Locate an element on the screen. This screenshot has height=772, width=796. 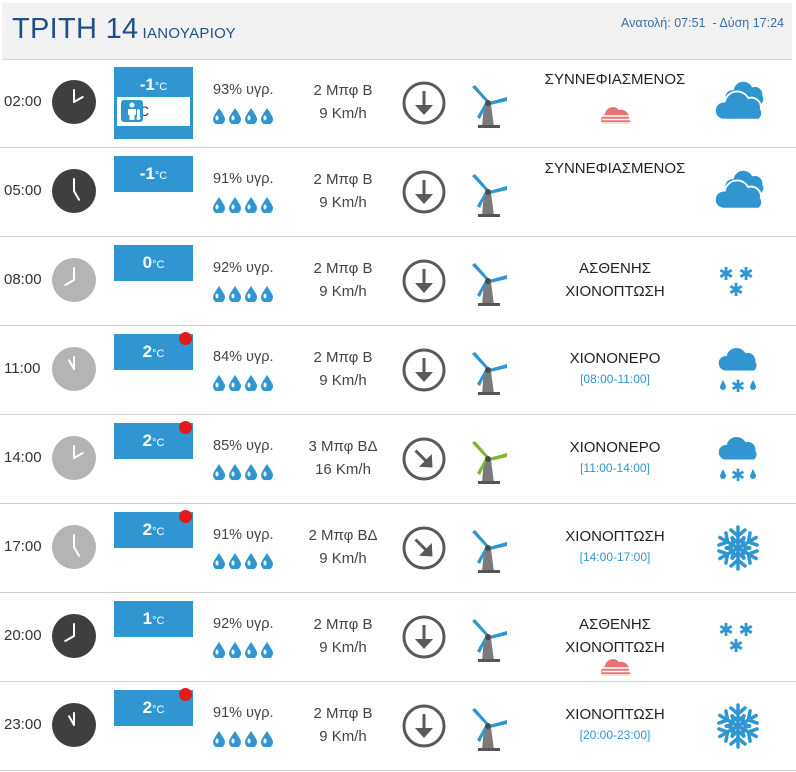
sunset-label: - Δύση 17:24 is located at coordinates (748, 23).